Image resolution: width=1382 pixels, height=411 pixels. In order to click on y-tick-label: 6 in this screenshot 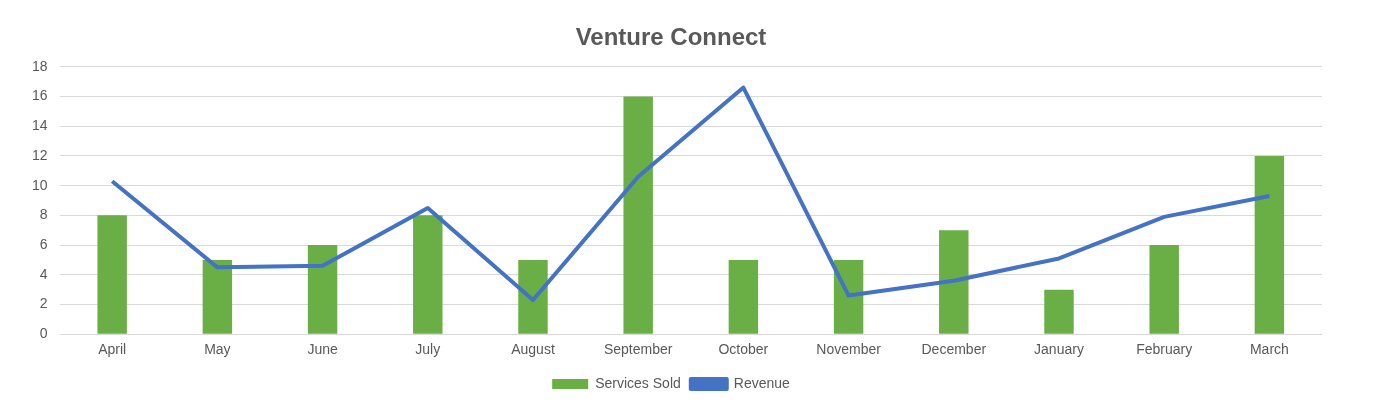, I will do `click(43, 243)`.